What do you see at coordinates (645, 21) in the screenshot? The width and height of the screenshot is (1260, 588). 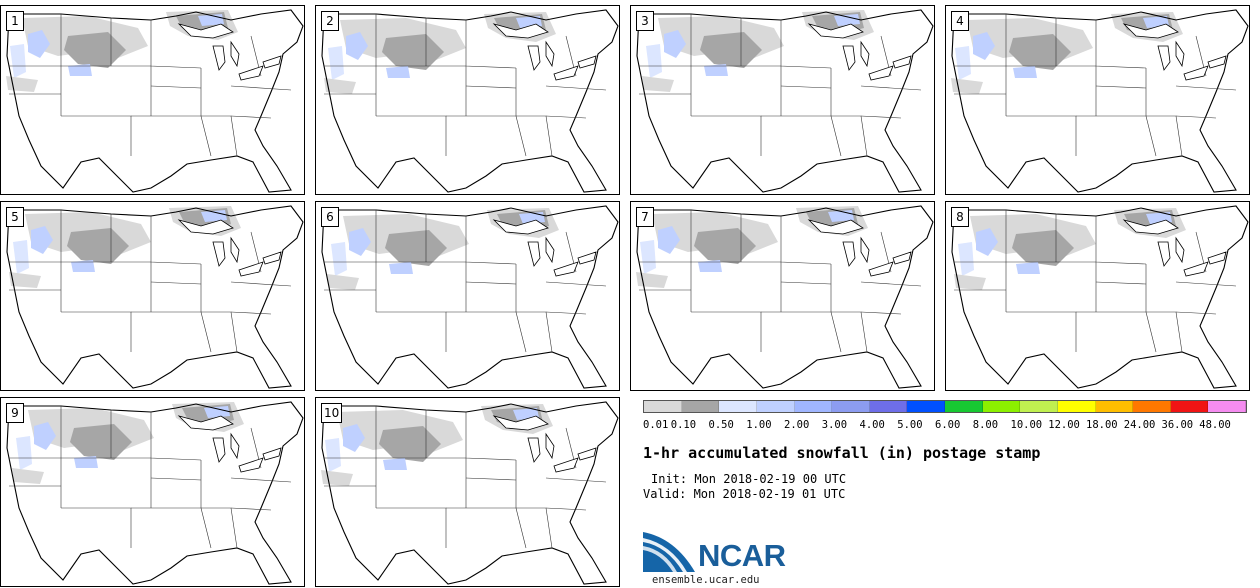 I see `member-label: 3` at bounding box center [645, 21].